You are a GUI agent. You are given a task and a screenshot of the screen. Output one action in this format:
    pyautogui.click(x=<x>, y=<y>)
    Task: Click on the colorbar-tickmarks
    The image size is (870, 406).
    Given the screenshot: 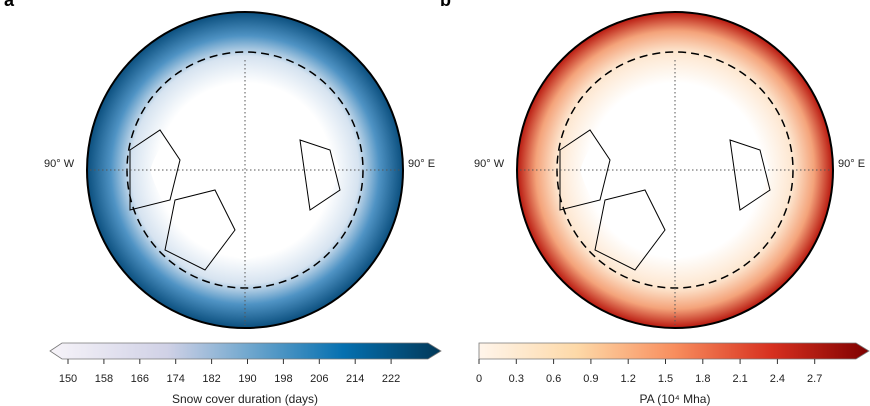 What is the action you would take?
    pyautogui.click(x=441, y=361)
    